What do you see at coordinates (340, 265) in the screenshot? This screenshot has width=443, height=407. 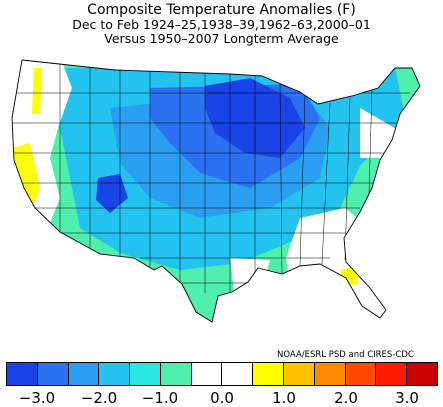 I see `anomaly-neutral-southeast` at bounding box center [340, 265].